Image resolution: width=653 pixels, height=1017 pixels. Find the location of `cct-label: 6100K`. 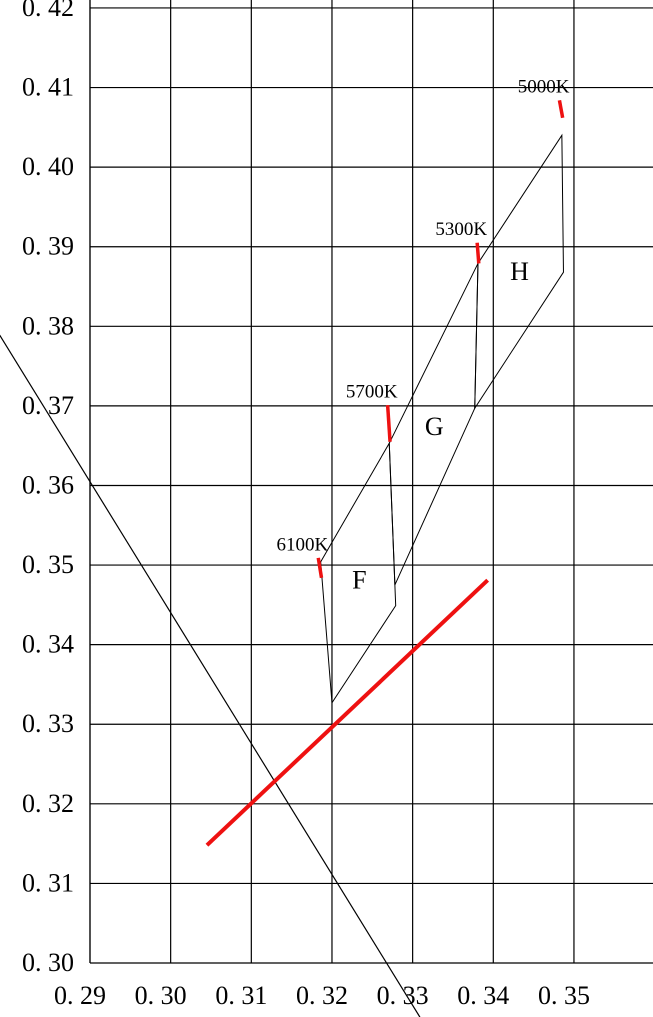

cct-label: 6100K is located at coordinates (303, 544).